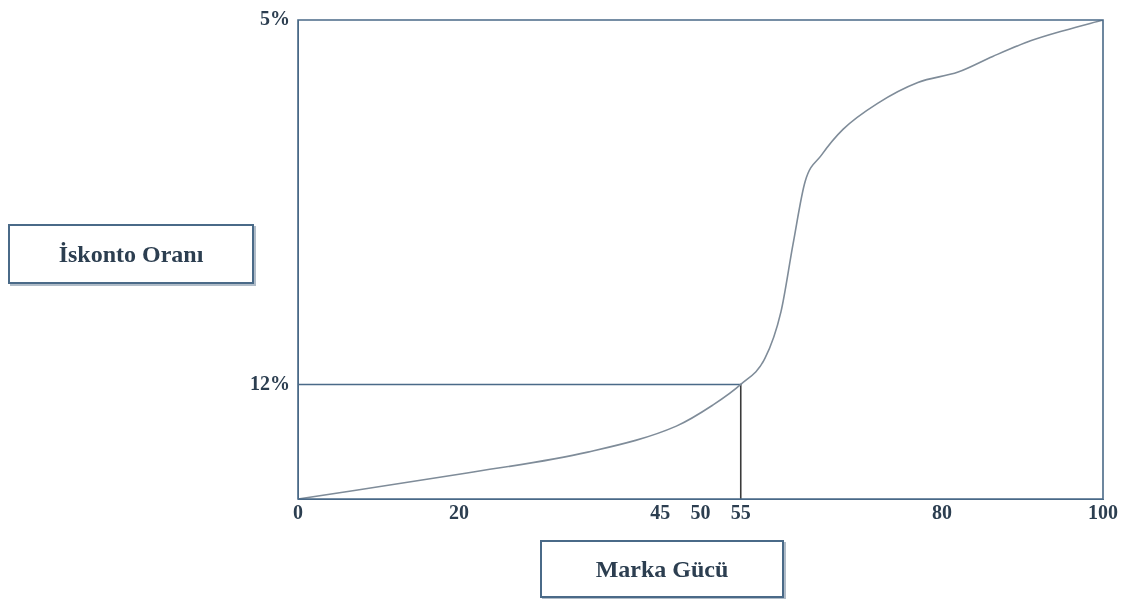 Image resolution: width=1131 pixels, height=599 pixels. What do you see at coordinates (459, 512) in the screenshot?
I see `x-tick-label: 20` at bounding box center [459, 512].